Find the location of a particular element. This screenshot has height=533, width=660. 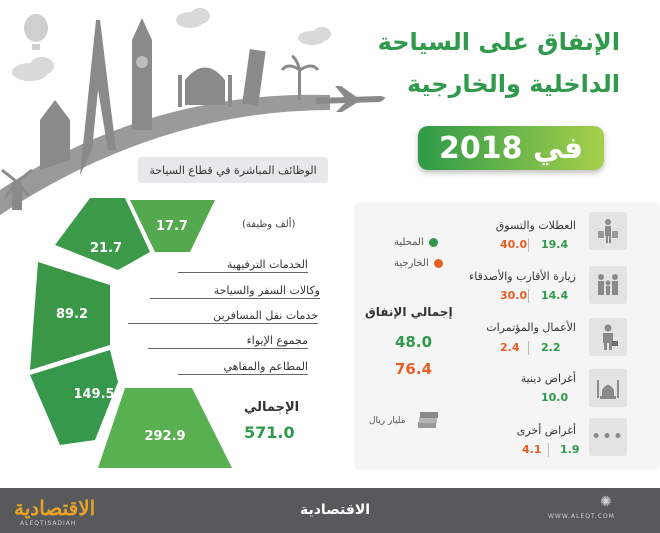

footer-logo-subtitle: ALEQTISADIAH is located at coordinates (48, 523).